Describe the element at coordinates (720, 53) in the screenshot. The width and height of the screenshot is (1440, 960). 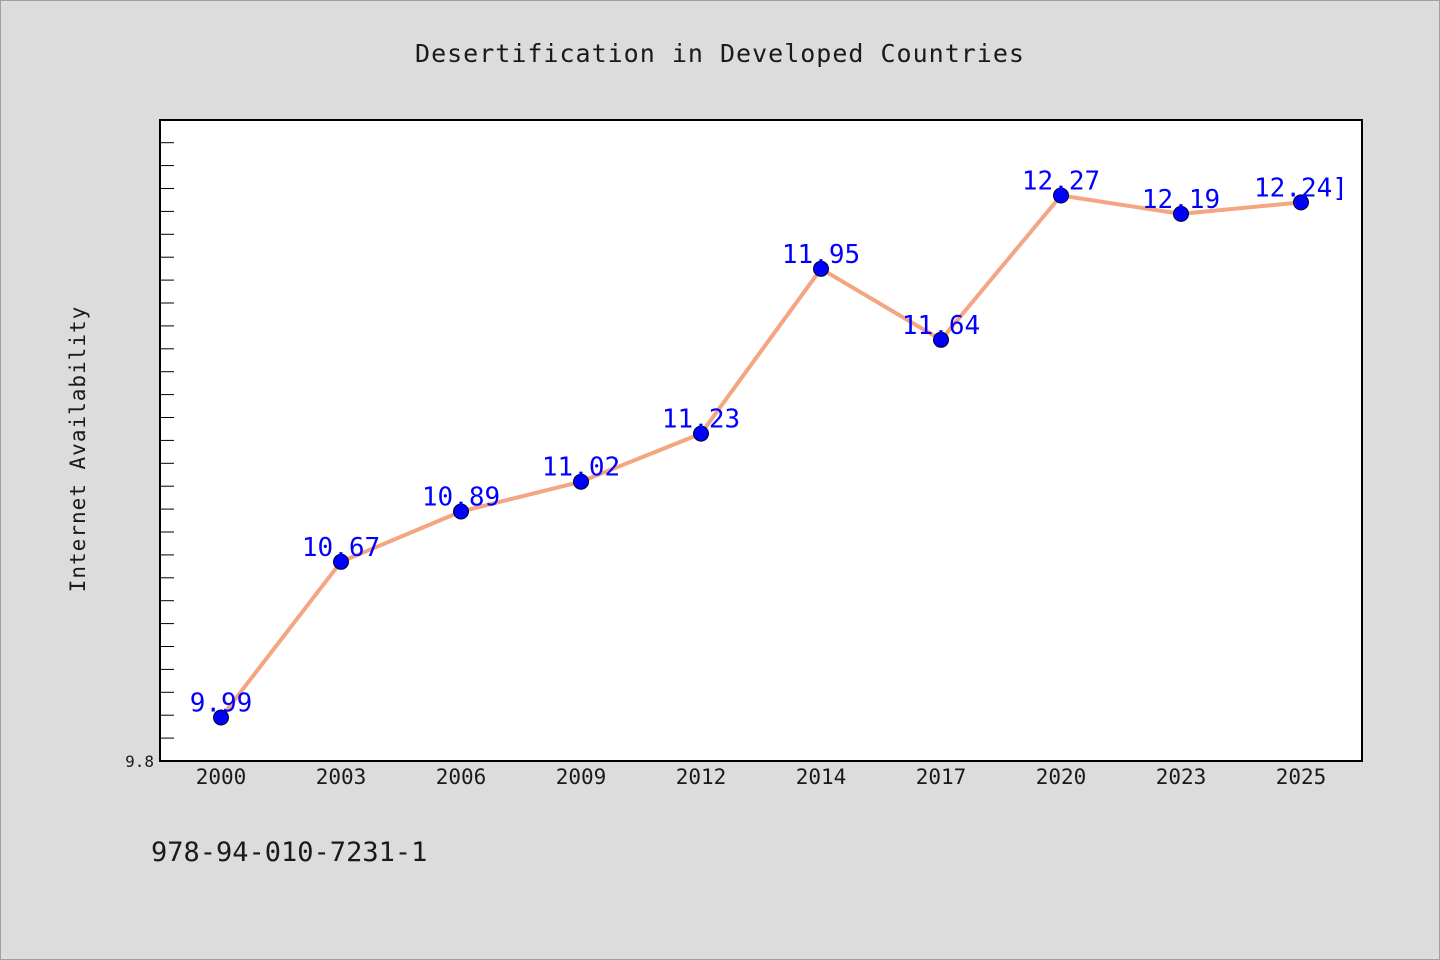
I see `chart-title: Desertification in Developed Countries` at that location.